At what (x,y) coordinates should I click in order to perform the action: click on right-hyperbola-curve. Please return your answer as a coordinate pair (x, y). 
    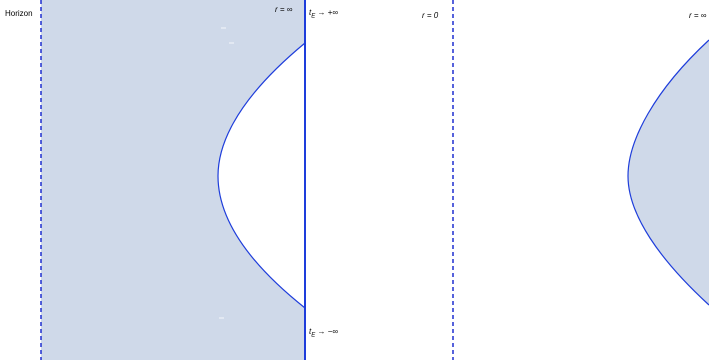
    Looking at the image, I should click on (668, 172).